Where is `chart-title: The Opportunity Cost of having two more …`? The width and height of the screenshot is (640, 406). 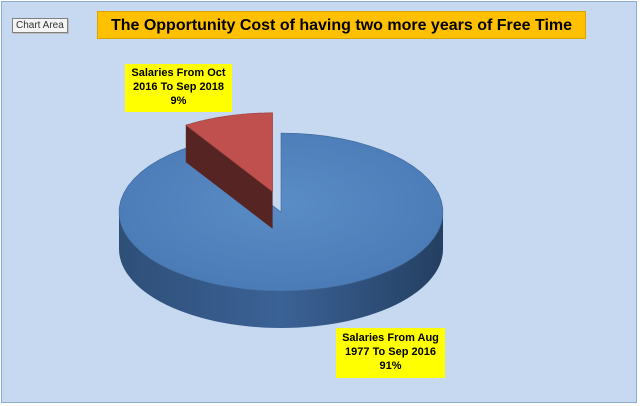
chart-title: The Opportunity Cost of having two more … is located at coordinates (341, 25).